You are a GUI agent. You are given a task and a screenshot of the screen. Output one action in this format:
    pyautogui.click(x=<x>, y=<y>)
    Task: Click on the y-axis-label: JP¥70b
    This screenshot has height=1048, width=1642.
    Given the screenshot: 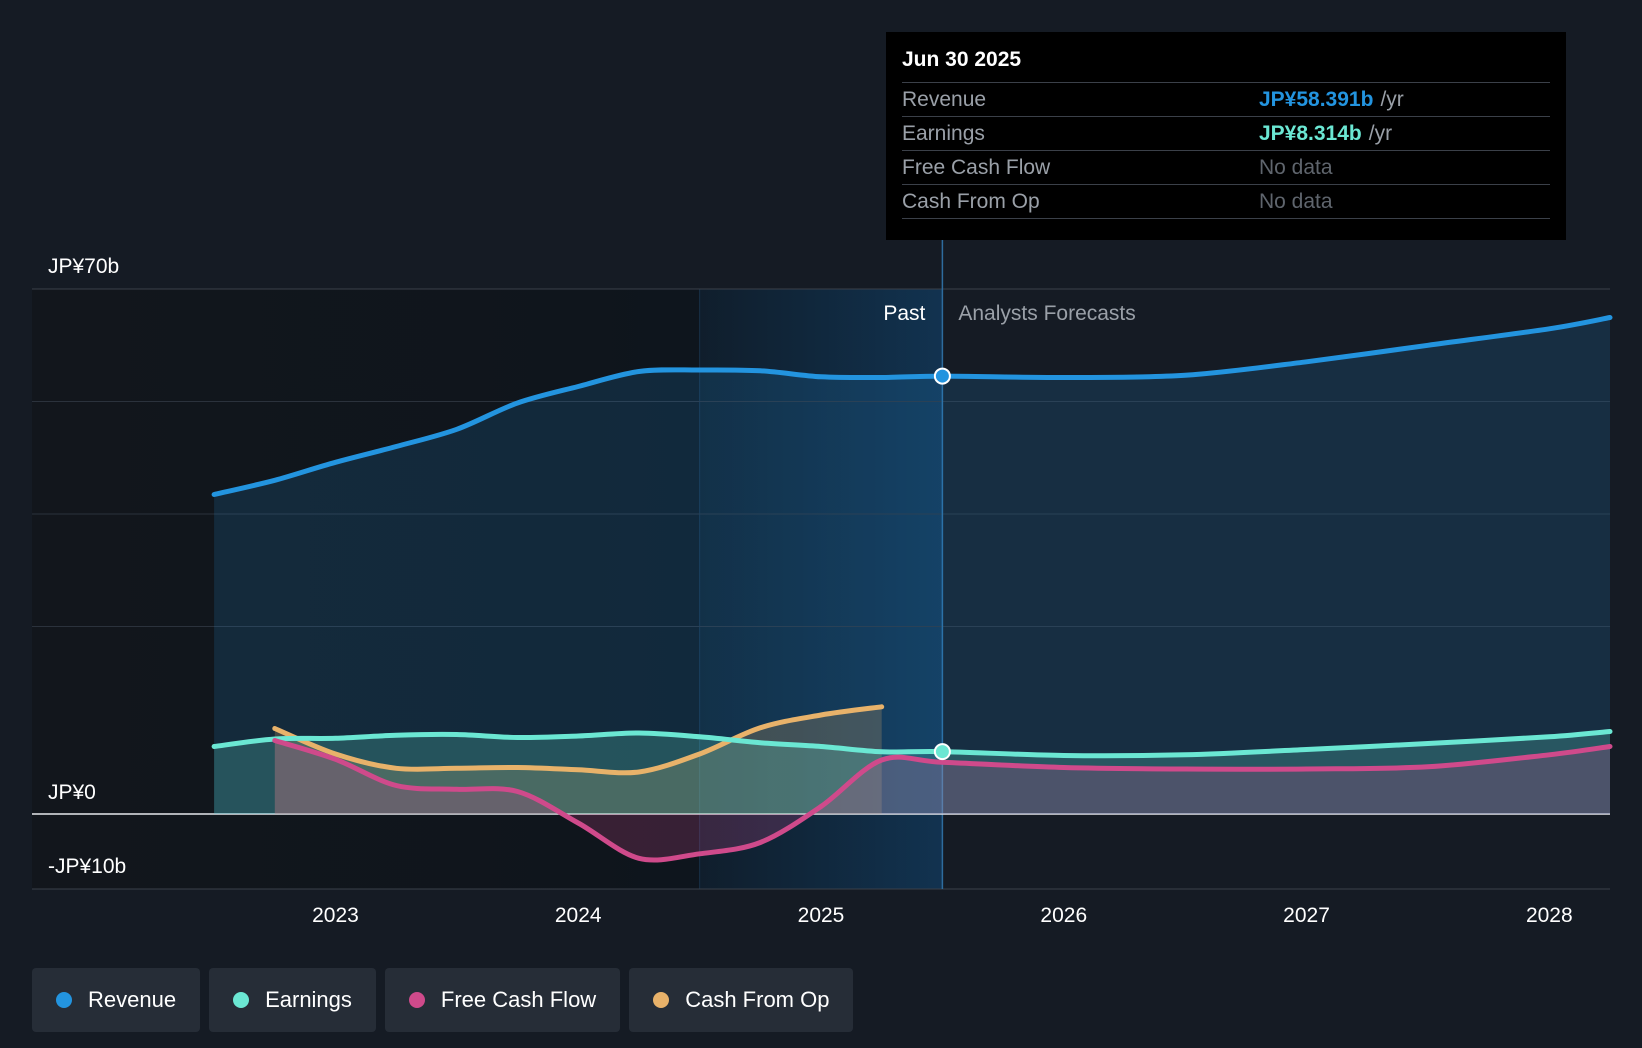 What is the action you would take?
    pyautogui.click(x=83, y=266)
    